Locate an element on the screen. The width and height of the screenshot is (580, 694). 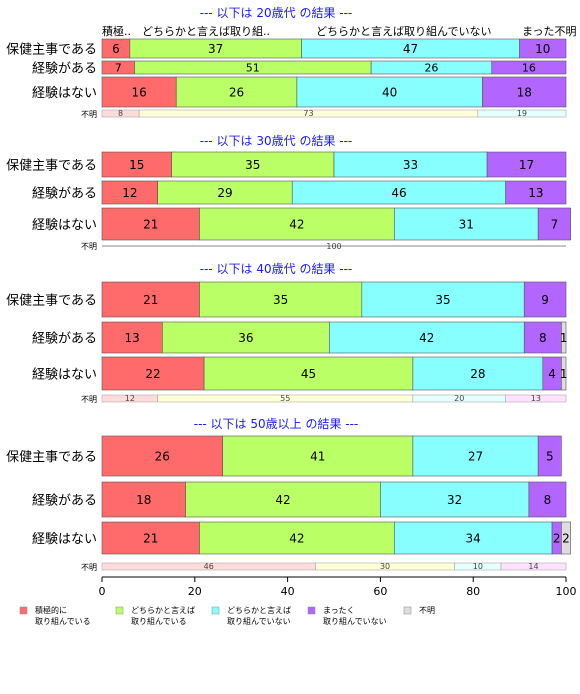
unknown-value-label: 12 is located at coordinates (130, 398).